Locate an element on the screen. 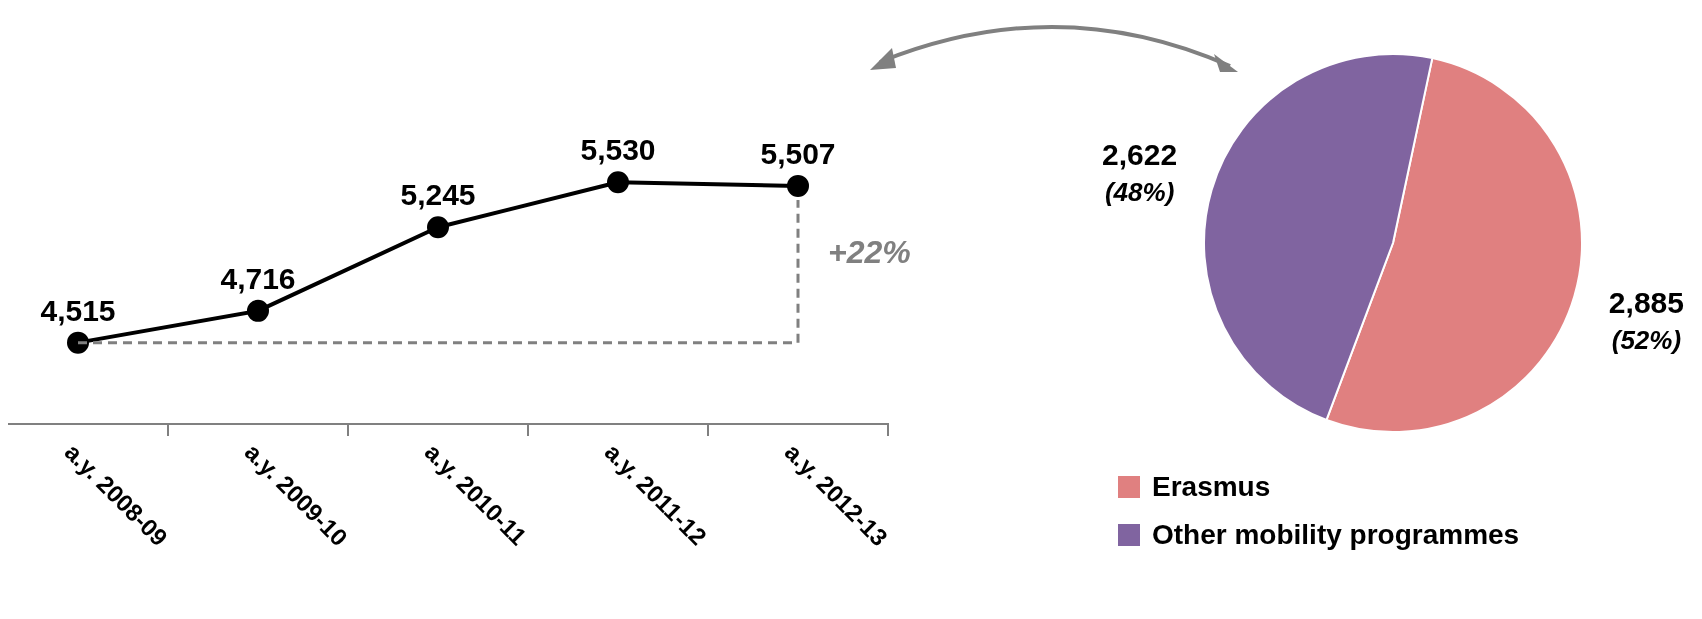  data-label: 5,530 is located at coordinates (618, 150).